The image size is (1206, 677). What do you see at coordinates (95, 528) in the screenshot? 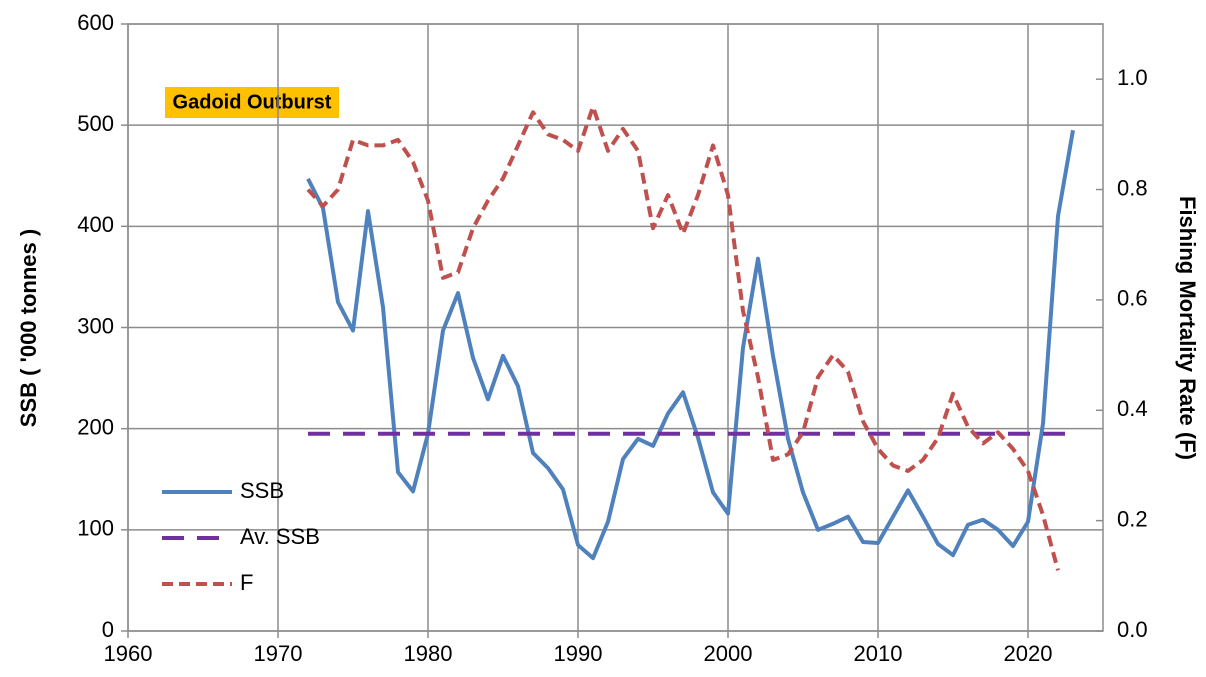
I see `y-tick-label: 100` at bounding box center [95, 528].